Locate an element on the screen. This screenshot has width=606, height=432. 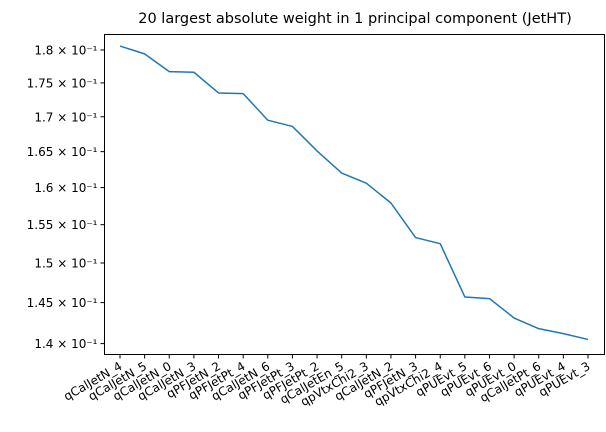
y-tick-label: 1.5 × 10⁻¹ is located at coordinates (65, 263).